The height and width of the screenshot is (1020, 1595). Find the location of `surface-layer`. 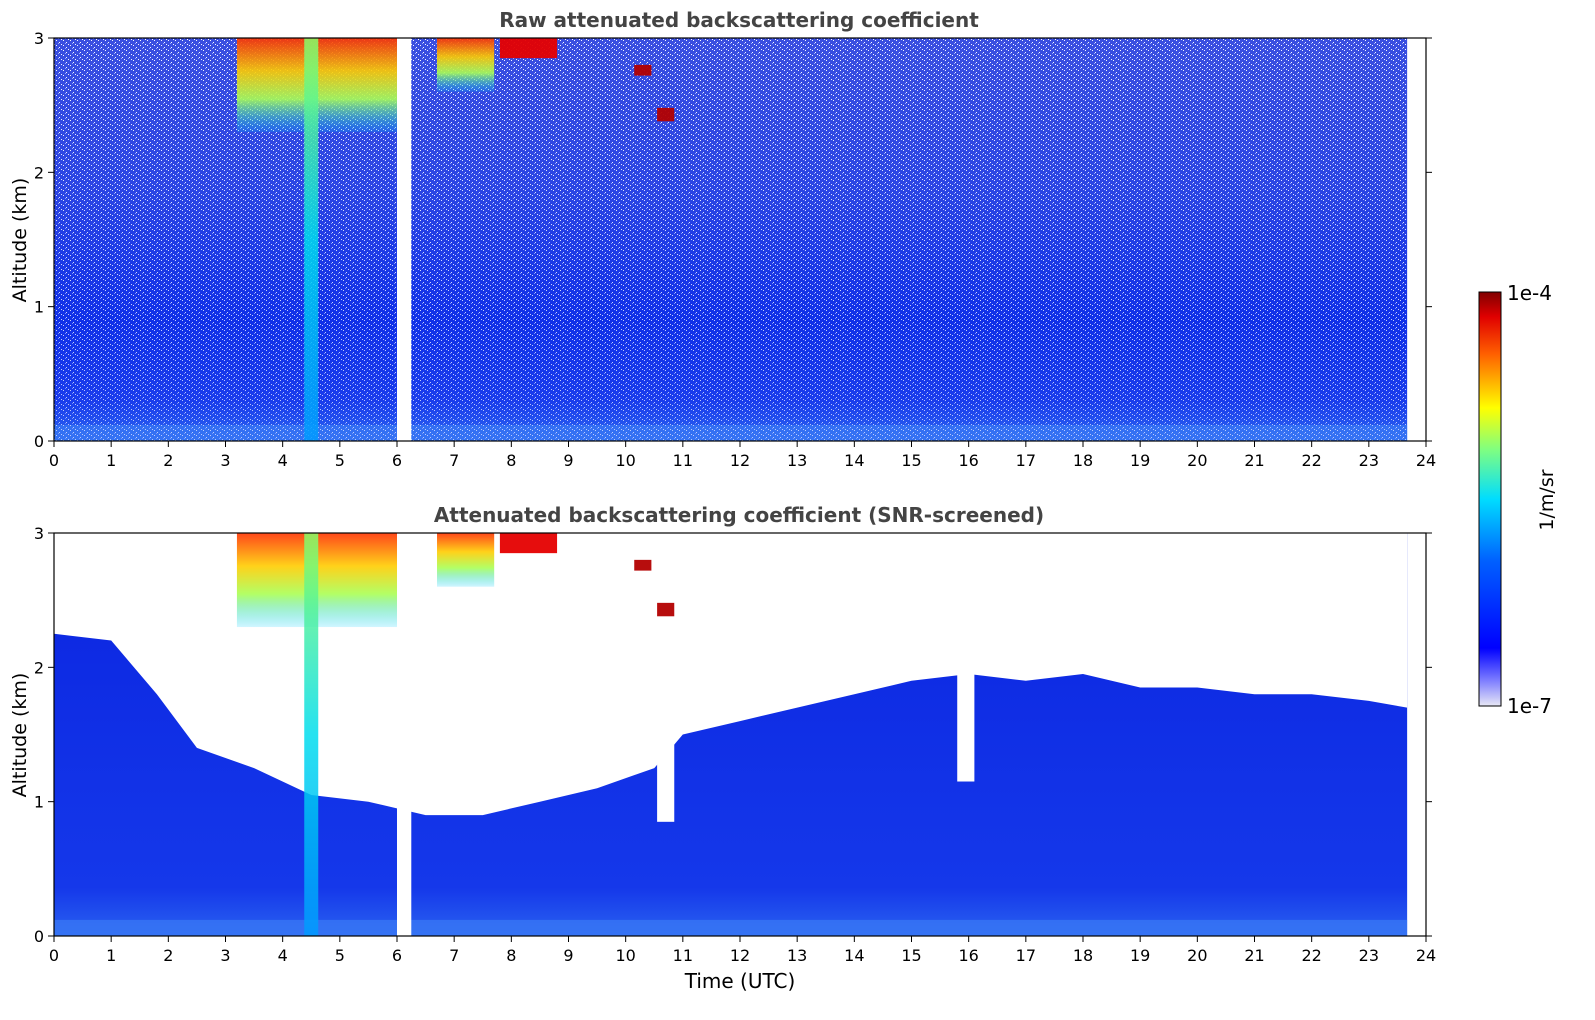

surface-layer is located at coordinates (731, 927).